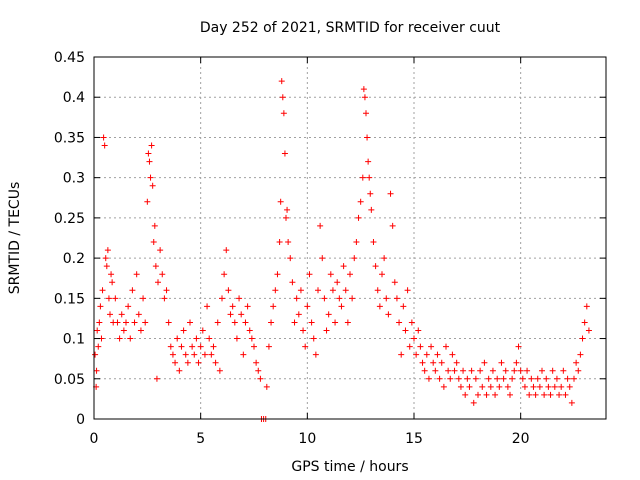 Image resolution: width=640 pixels, height=480 pixels. What do you see at coordinates (80, 420) in the screenshot?
I see `y-tick-label: 0` at bounding box center [80, 420].